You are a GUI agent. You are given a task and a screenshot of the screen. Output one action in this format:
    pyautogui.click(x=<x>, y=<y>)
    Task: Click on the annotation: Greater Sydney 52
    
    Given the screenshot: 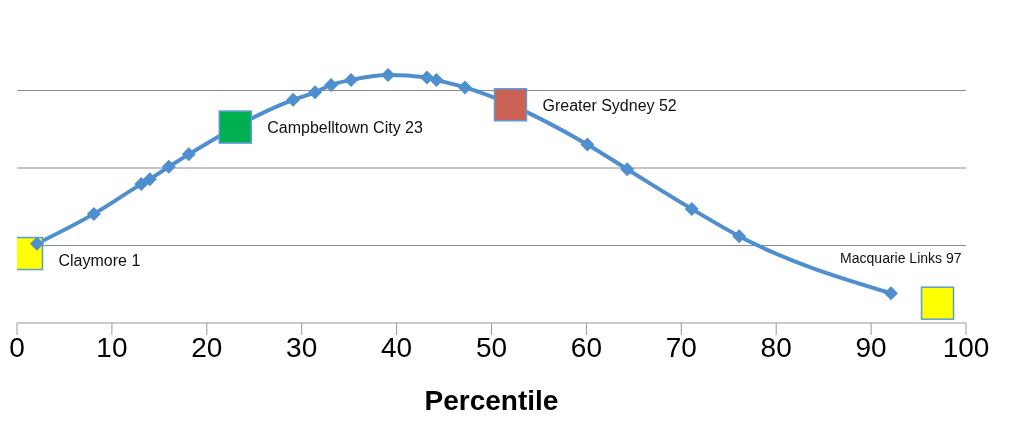 What is the action you would take?
    pyautogui.click(x=609, y=105)
    